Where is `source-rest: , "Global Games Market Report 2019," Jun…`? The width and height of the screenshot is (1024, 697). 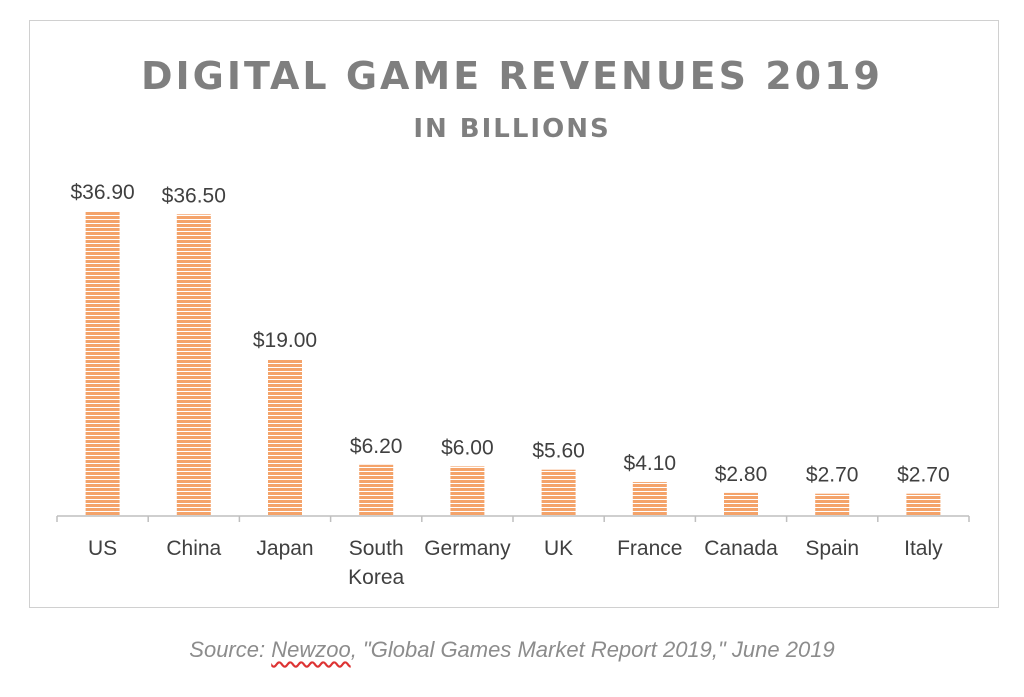 source-rest: , "Global Games Market Report 2019," Jun… is located at coordinates (592, 649).